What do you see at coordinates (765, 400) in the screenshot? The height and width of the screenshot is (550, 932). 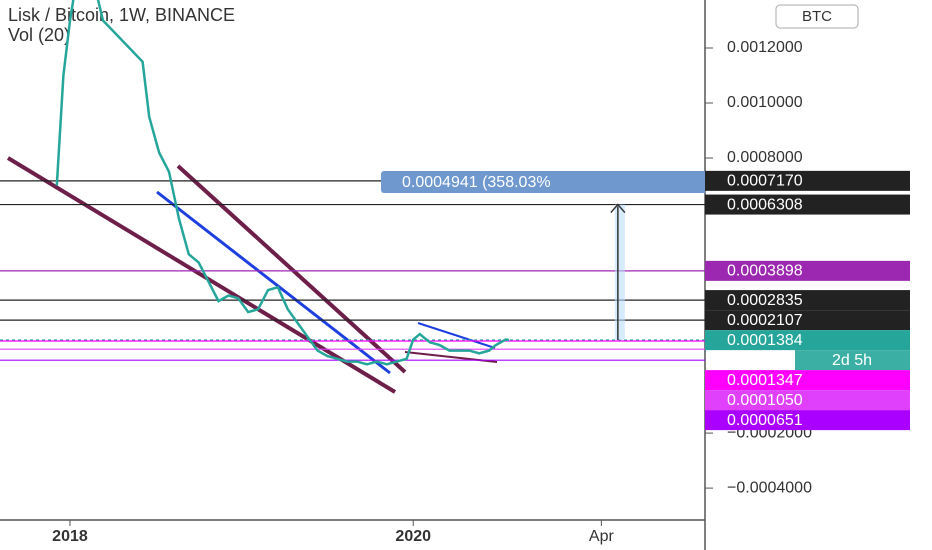 I see `price-label: 0.0001050` at bounding box center [765, 400].